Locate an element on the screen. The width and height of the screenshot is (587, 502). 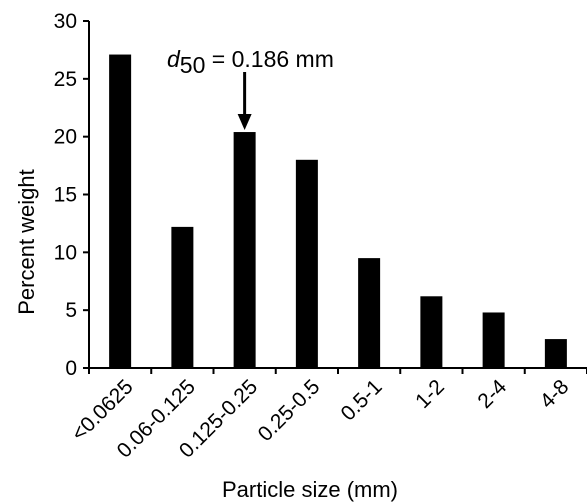
bar-0.125-0.25 is located at coordinates (244, 250).